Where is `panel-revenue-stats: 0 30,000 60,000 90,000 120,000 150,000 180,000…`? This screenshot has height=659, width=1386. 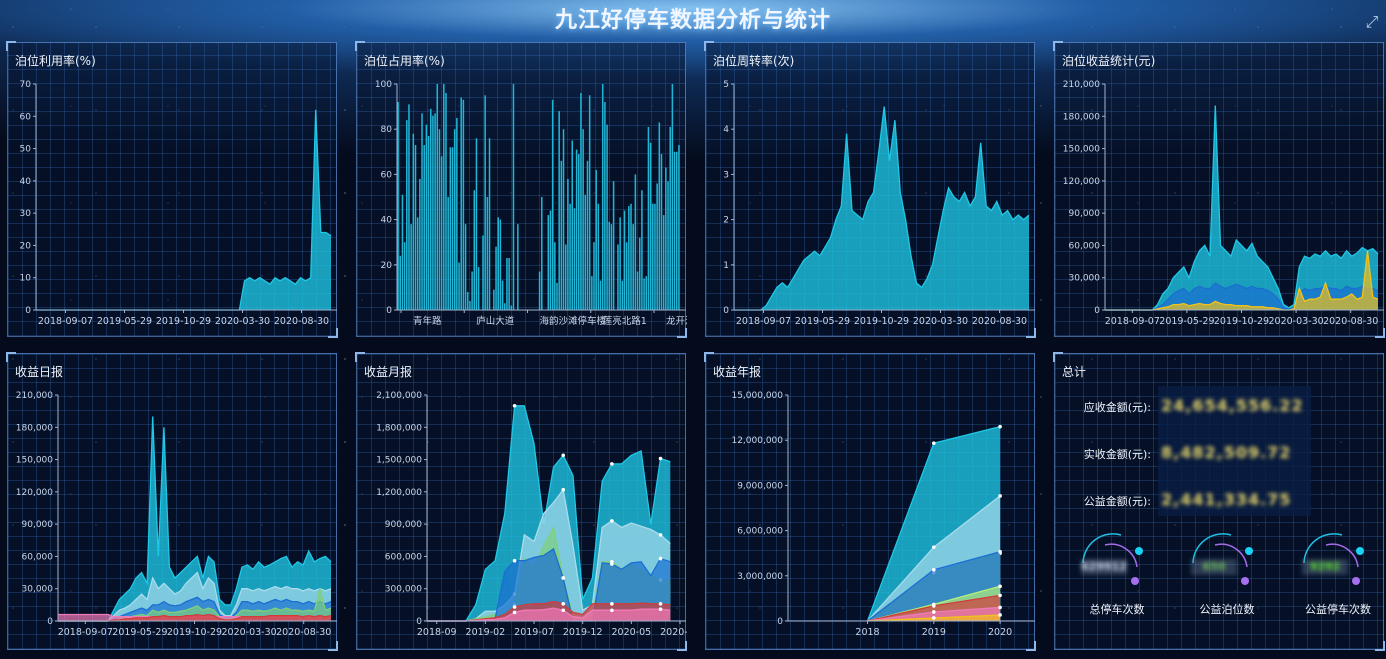 panel-revenue-stats: 0 30,000 60,000 90,000 120,000 150,000 180,000… is located at coordinates (1219, 189).